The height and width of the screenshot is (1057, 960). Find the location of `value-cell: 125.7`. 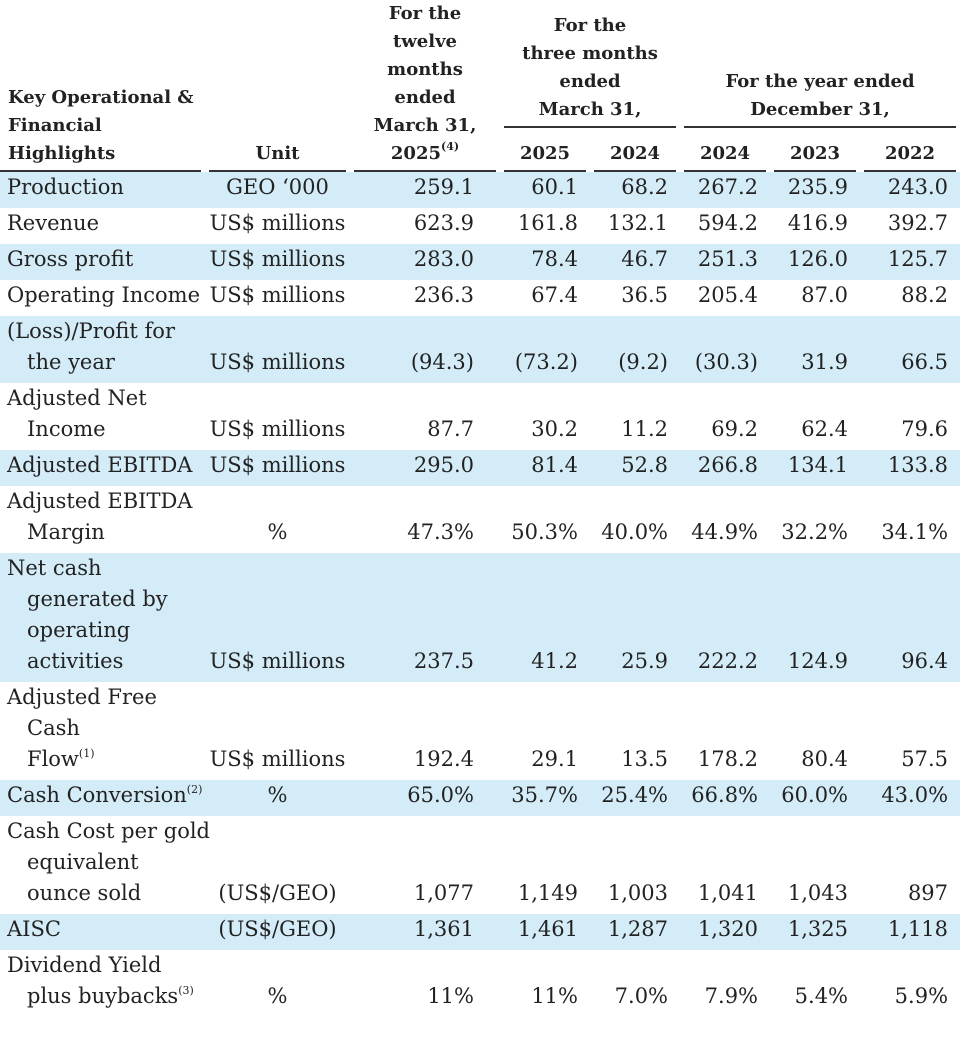

value-cell: 125.7 is located at coordinates (910, 262).